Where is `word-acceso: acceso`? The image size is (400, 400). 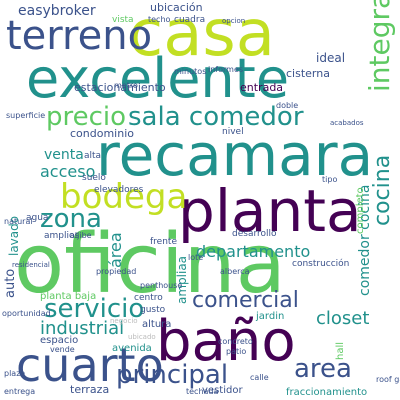
word-acceso: acceso is located at coordinates (68, 171).